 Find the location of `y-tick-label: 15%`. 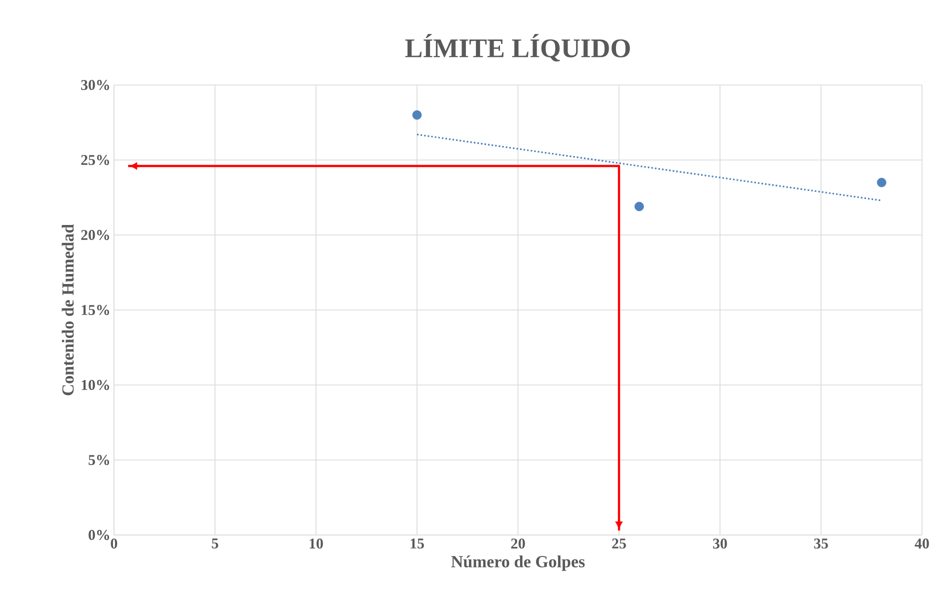

y-tick-label: 15% is located at coordinates (96, 310).